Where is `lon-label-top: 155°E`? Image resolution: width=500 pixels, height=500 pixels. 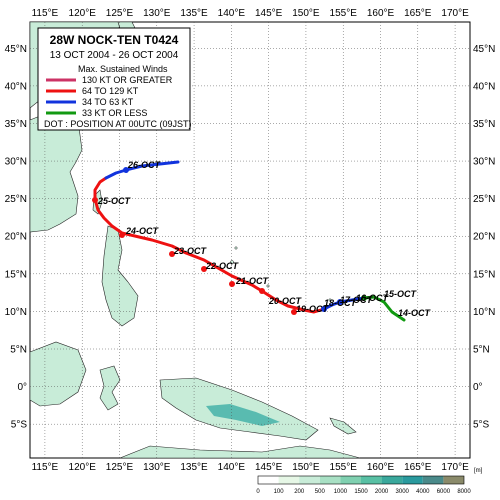
lon-label-top: 155°E is located at coordinates (344, 13).